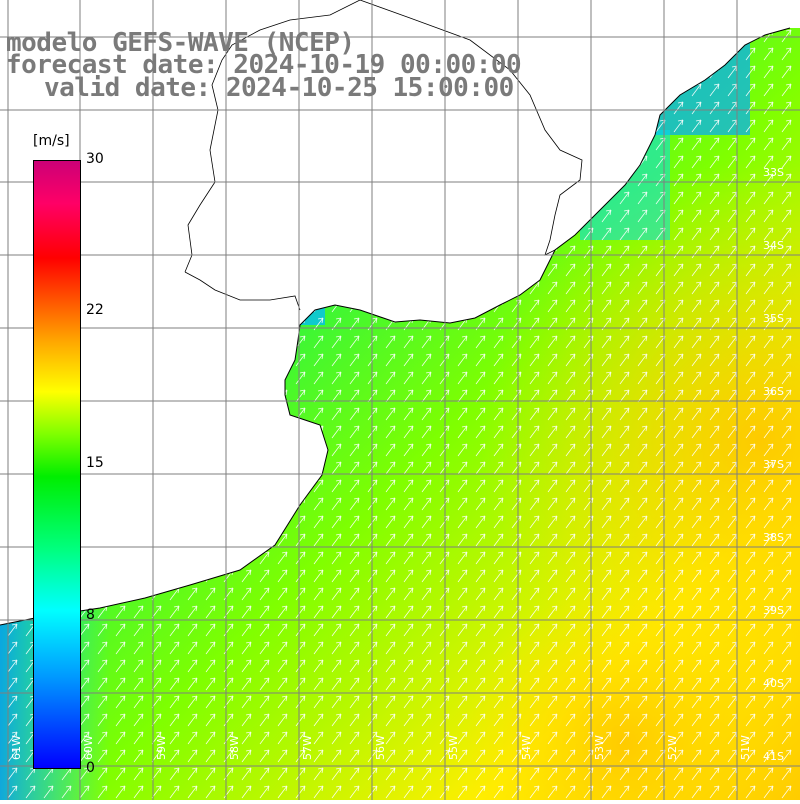 The image size is (800, 804). I want to click on colorbar-tick: 15, so click(95, 463).